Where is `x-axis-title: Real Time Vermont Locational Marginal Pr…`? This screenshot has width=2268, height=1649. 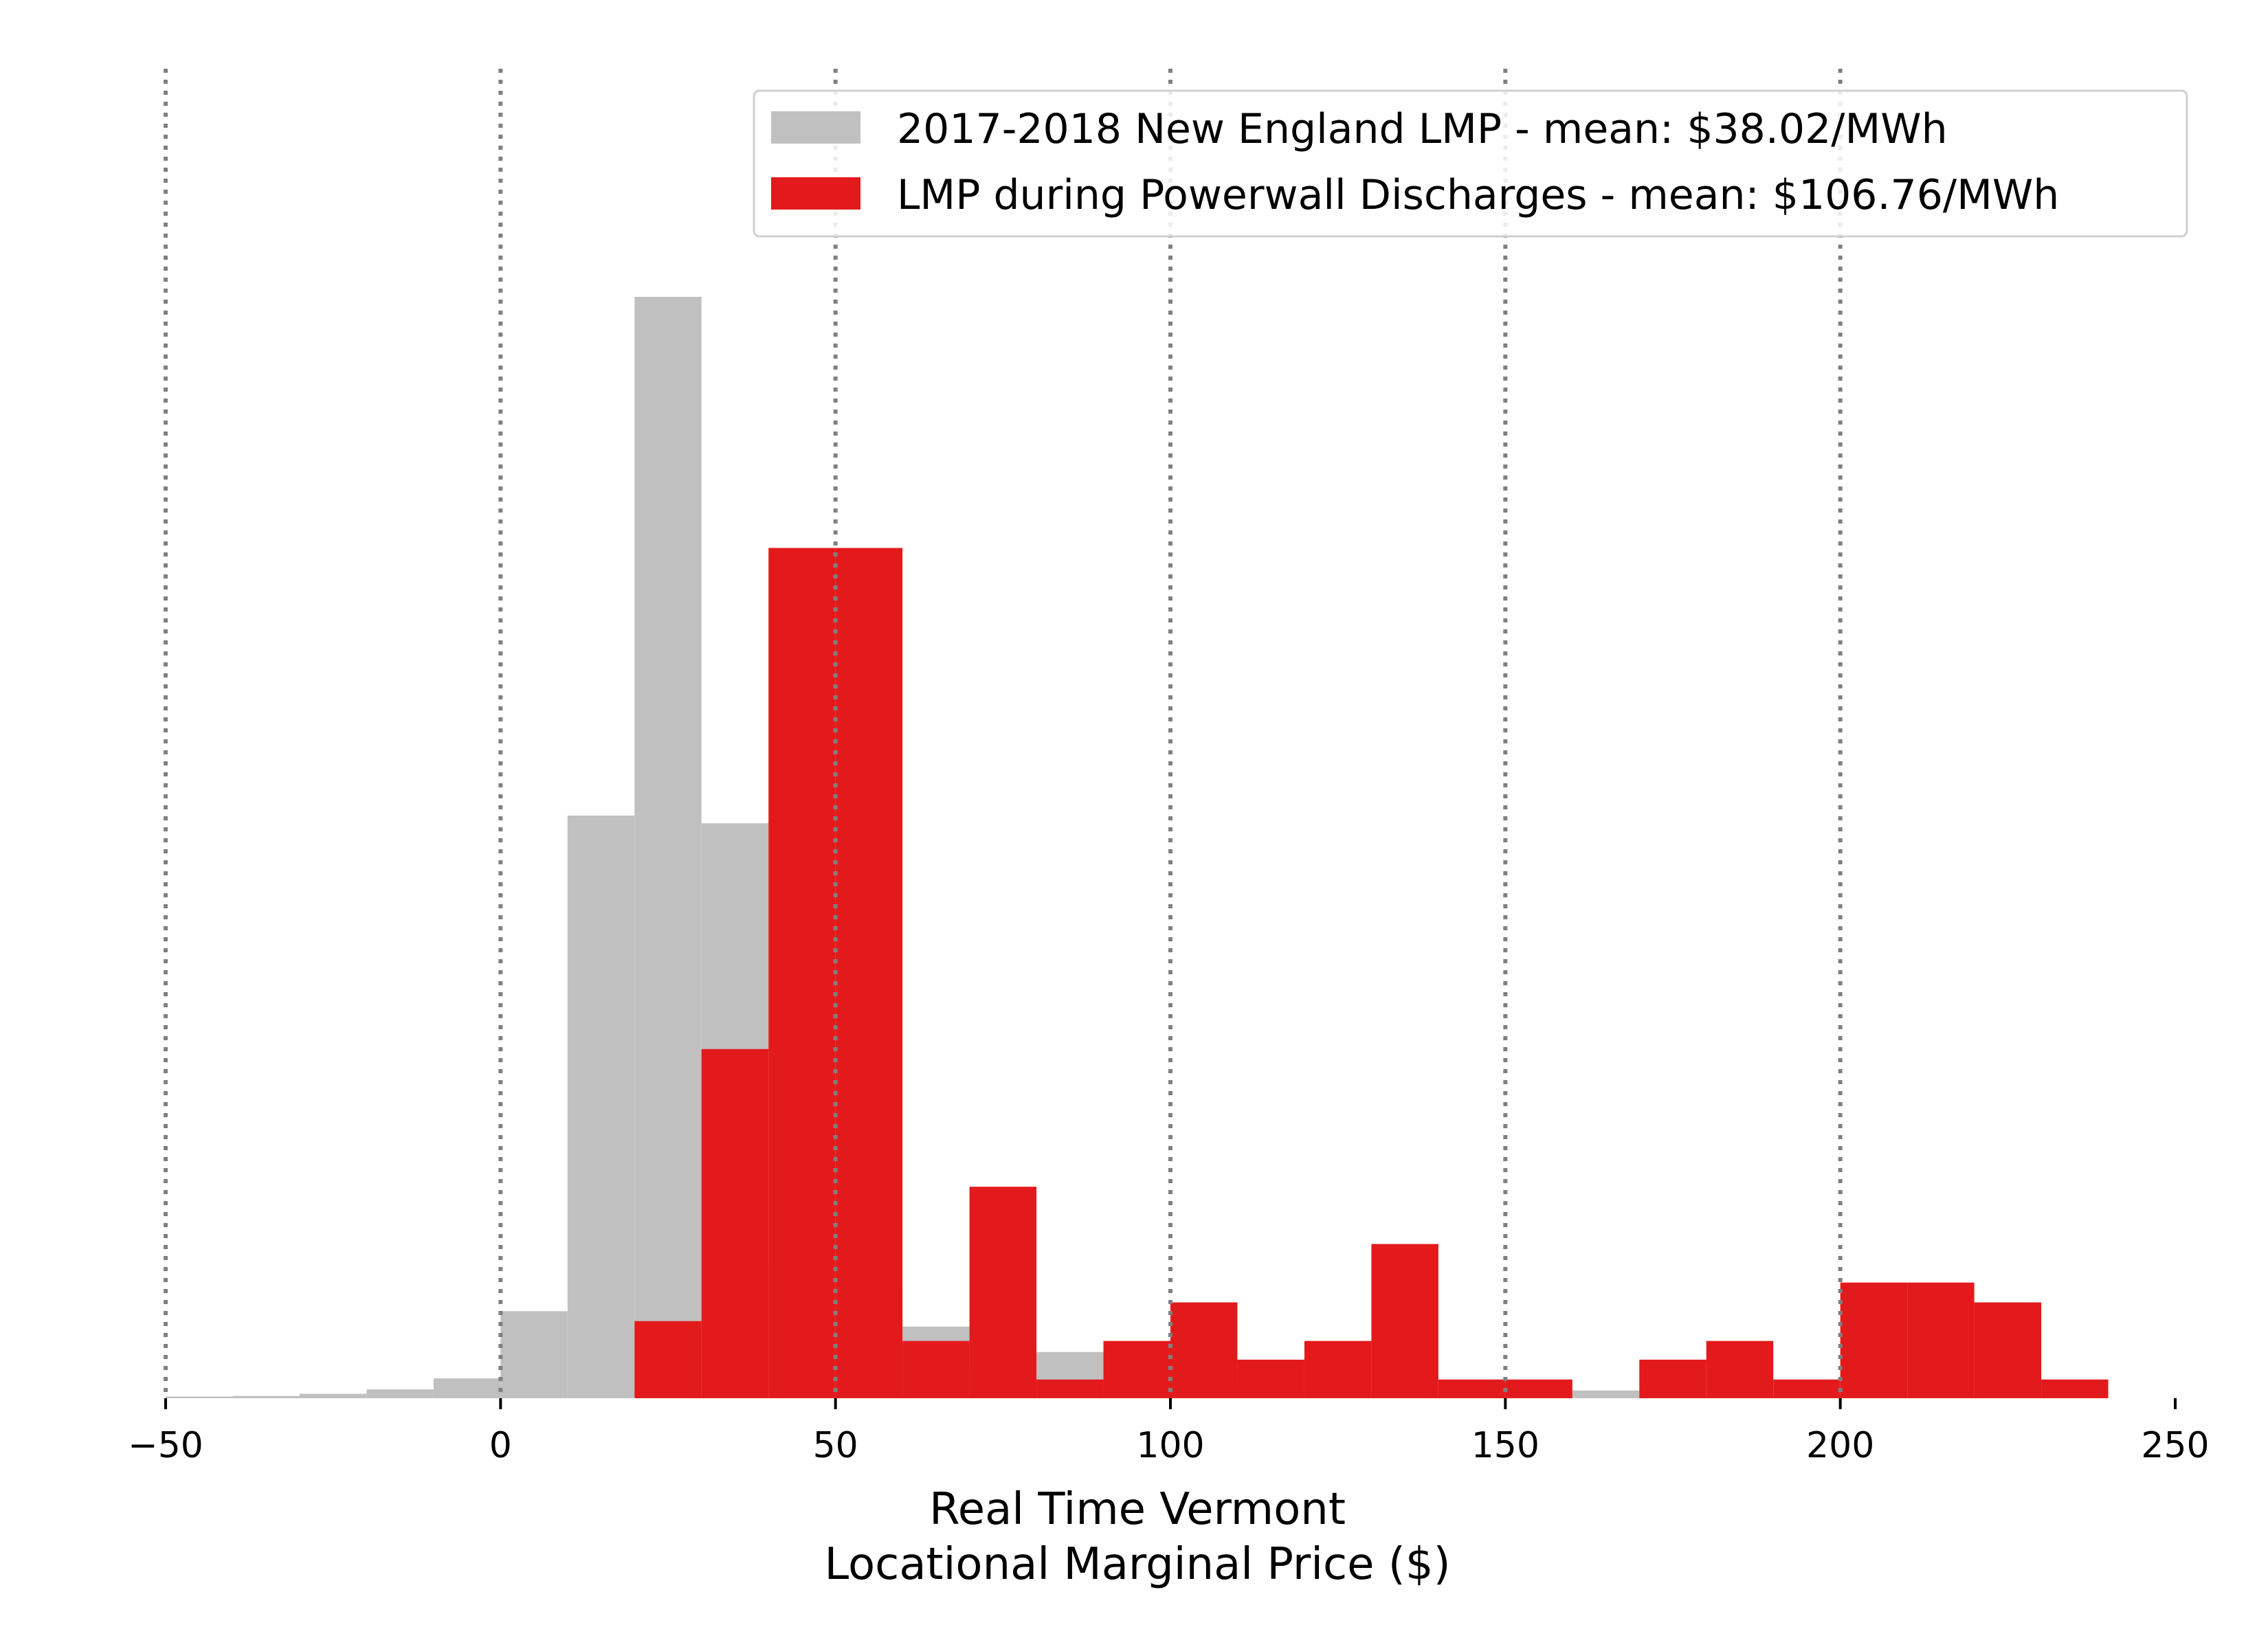
x-axis-title: Real Time Vermont Locational Marginal Pr… is located at coordinates (1137, 1537).